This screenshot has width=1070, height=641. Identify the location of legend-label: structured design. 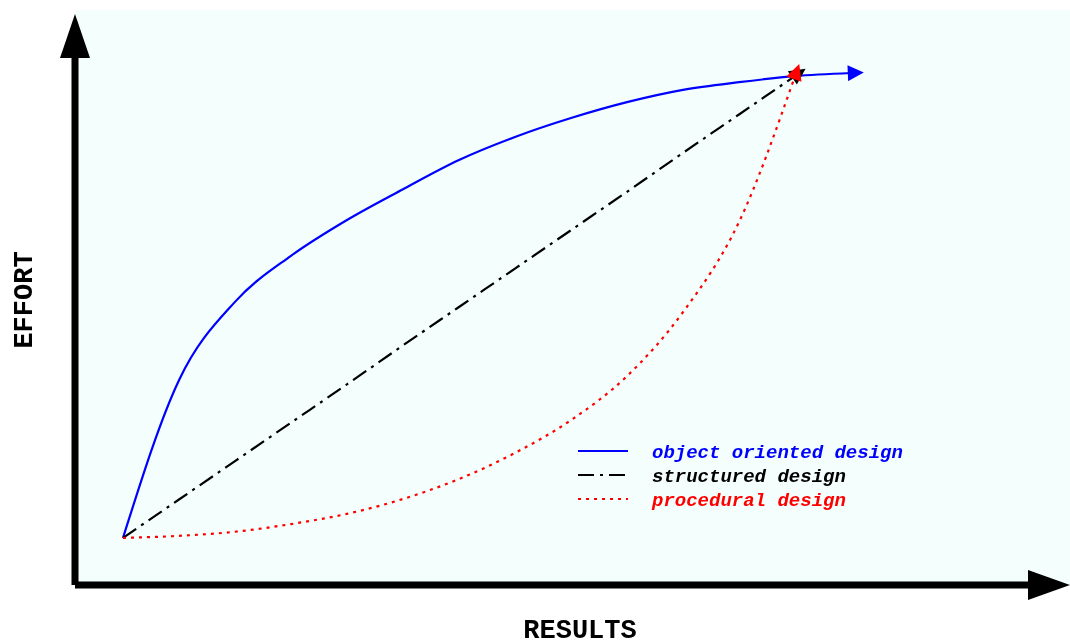
(749, 477).